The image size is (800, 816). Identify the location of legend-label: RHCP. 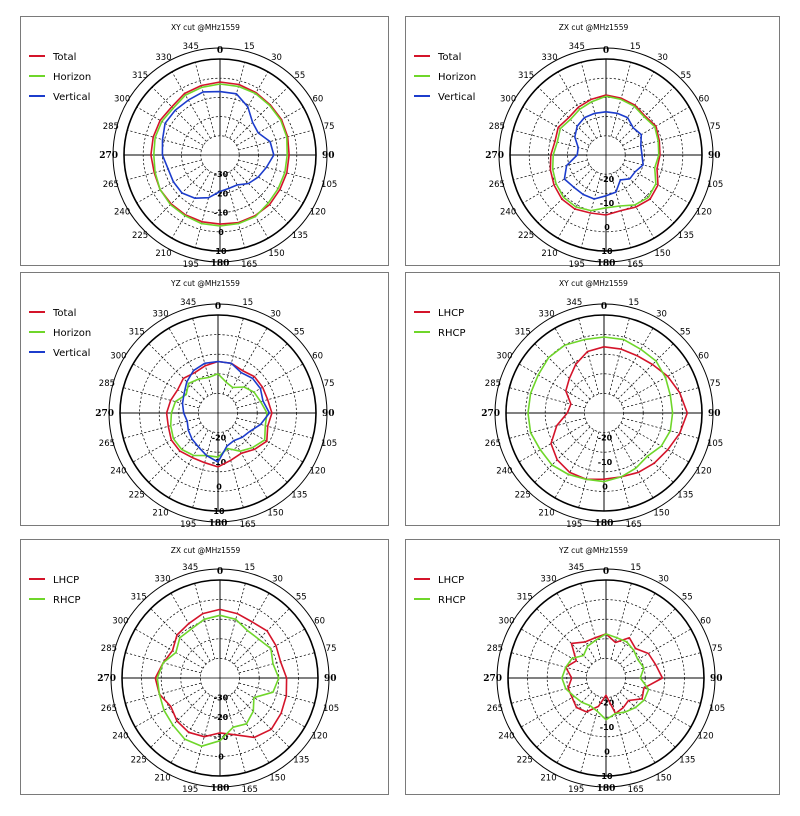
(451, 333).